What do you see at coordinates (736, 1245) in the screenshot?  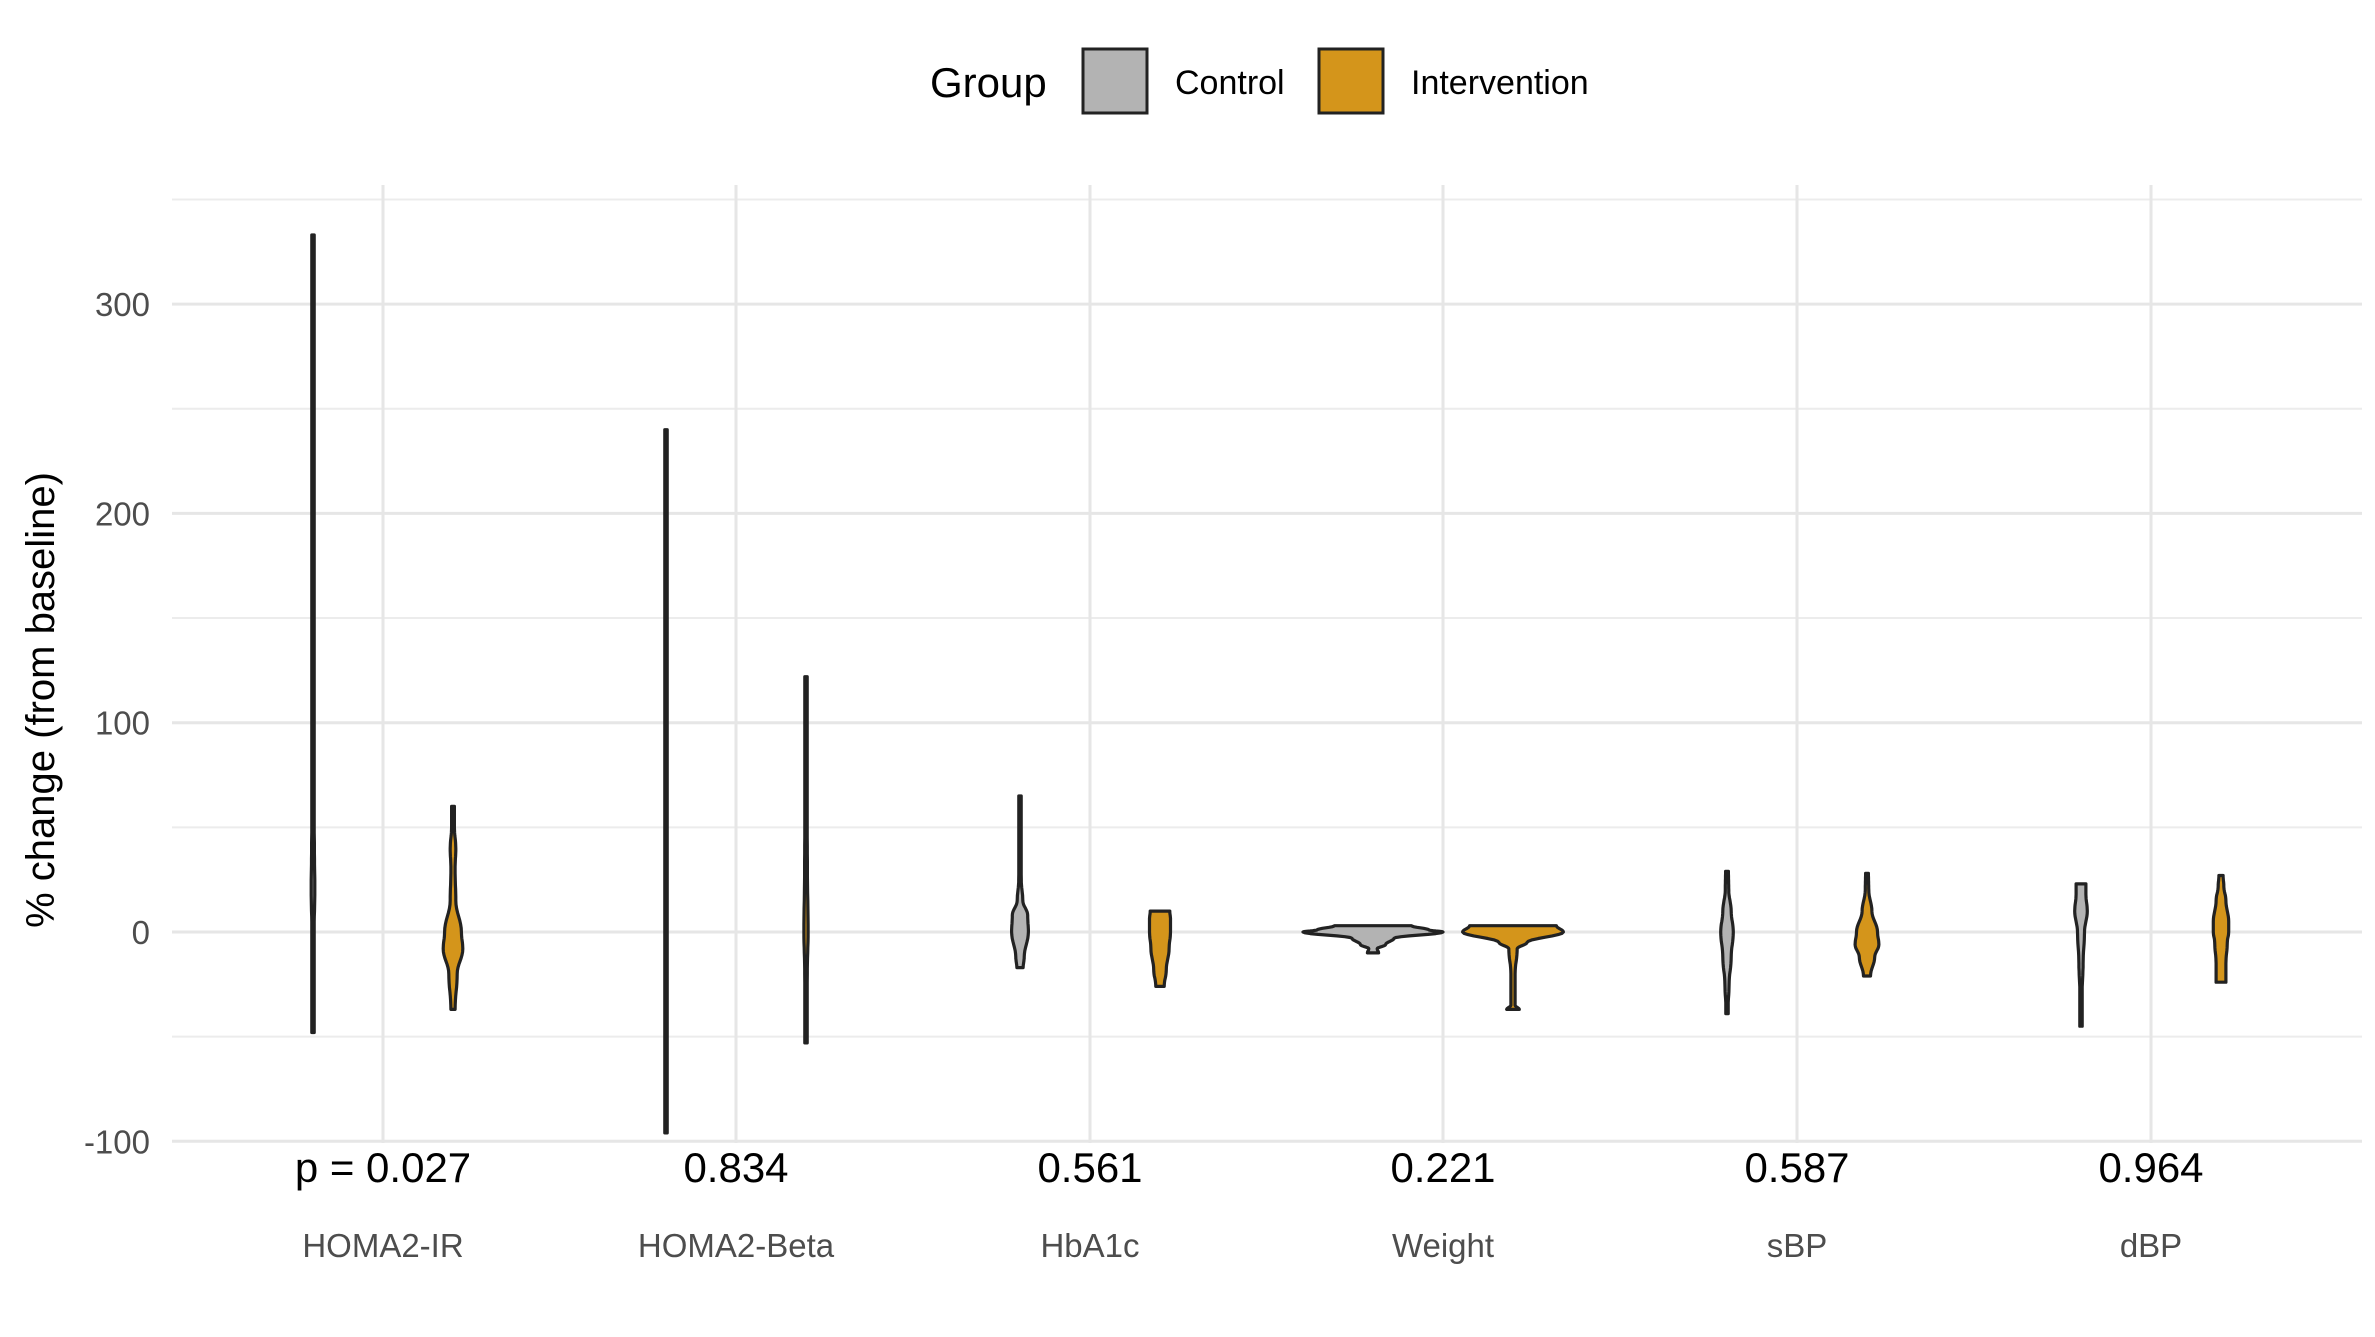 I see `x-tick-label: HOMA2-Beta` at bounding box center [736, 1245].